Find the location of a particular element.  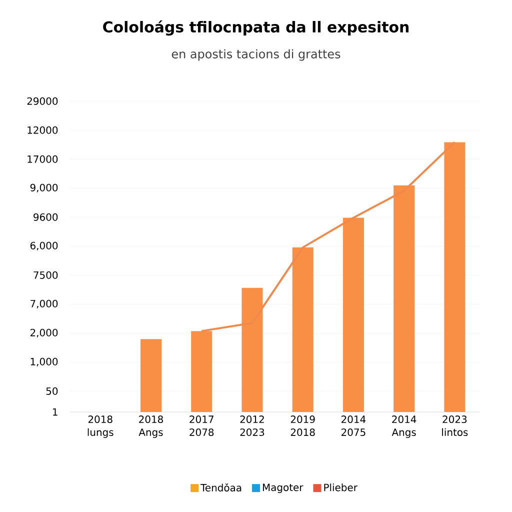

text: 12000 is located at coordinates (43, 130).